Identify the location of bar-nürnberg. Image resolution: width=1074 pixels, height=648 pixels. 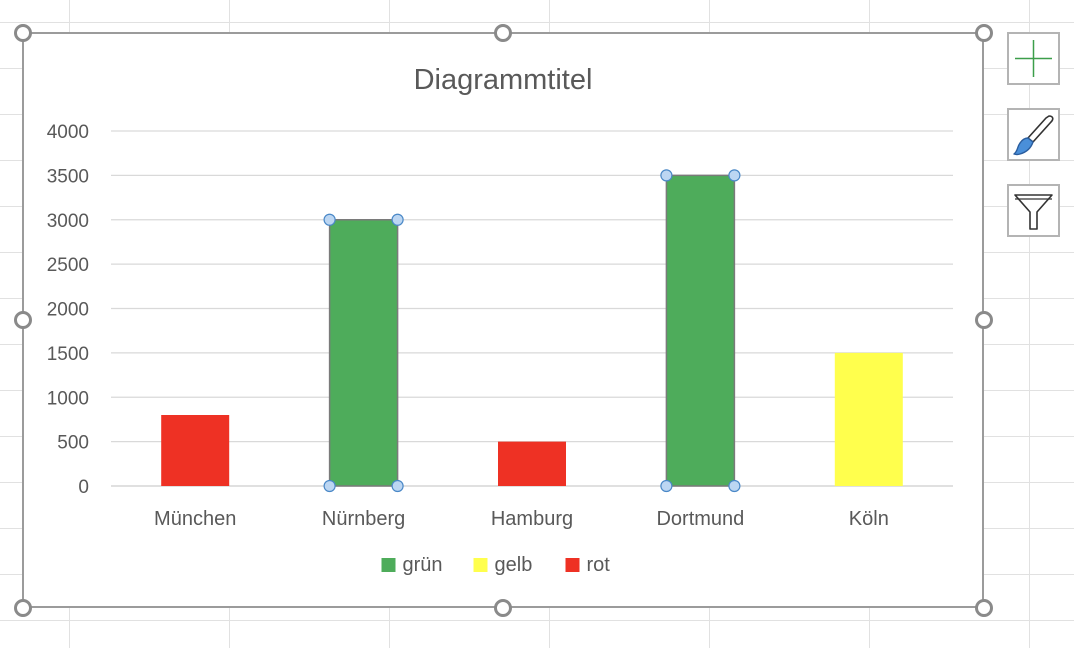
(363, 353).